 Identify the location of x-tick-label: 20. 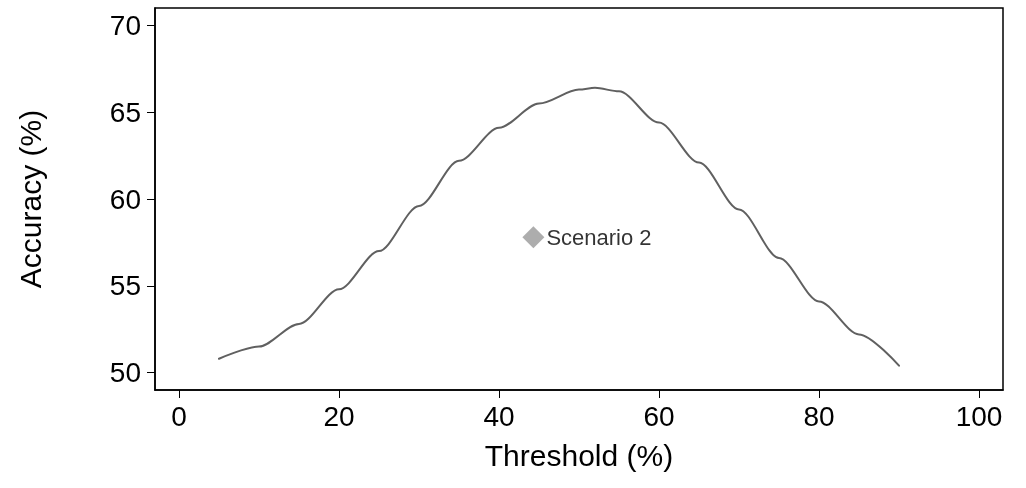
(339, 416).